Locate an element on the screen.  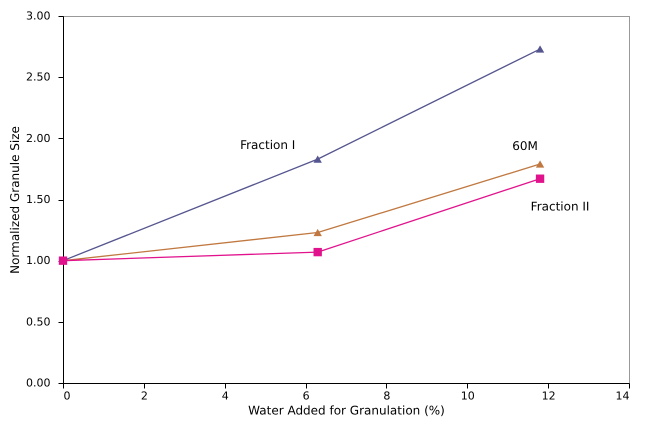
y-tick-label: 2.50 is located at coordinates (38, 77).